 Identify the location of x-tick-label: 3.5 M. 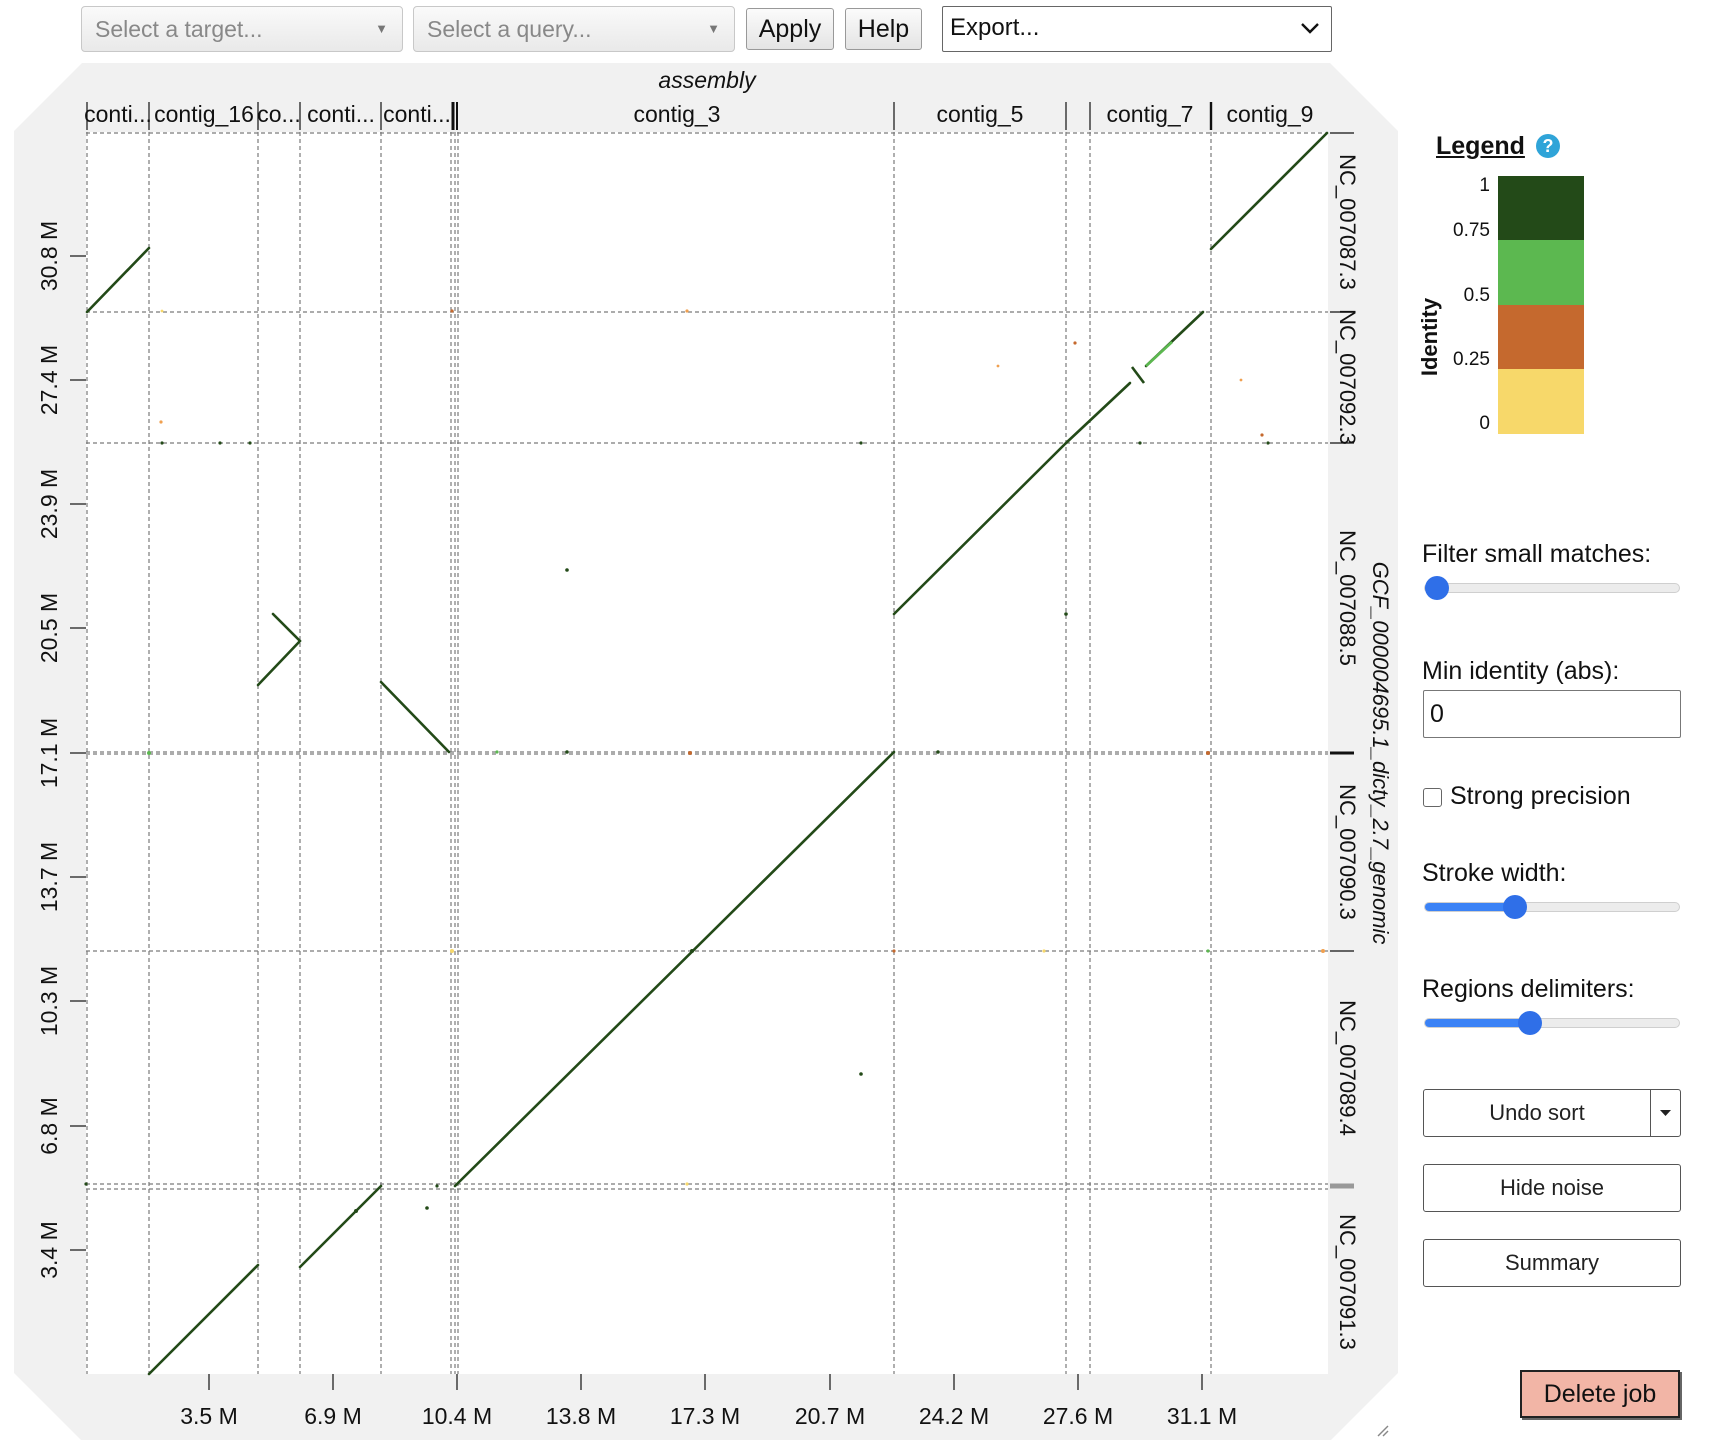
(209, 1416).